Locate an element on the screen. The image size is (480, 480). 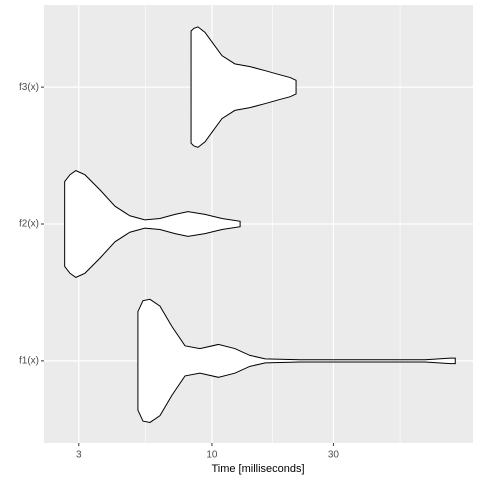
y-tick-label: f2(x) is located at coordinates (29, 224).